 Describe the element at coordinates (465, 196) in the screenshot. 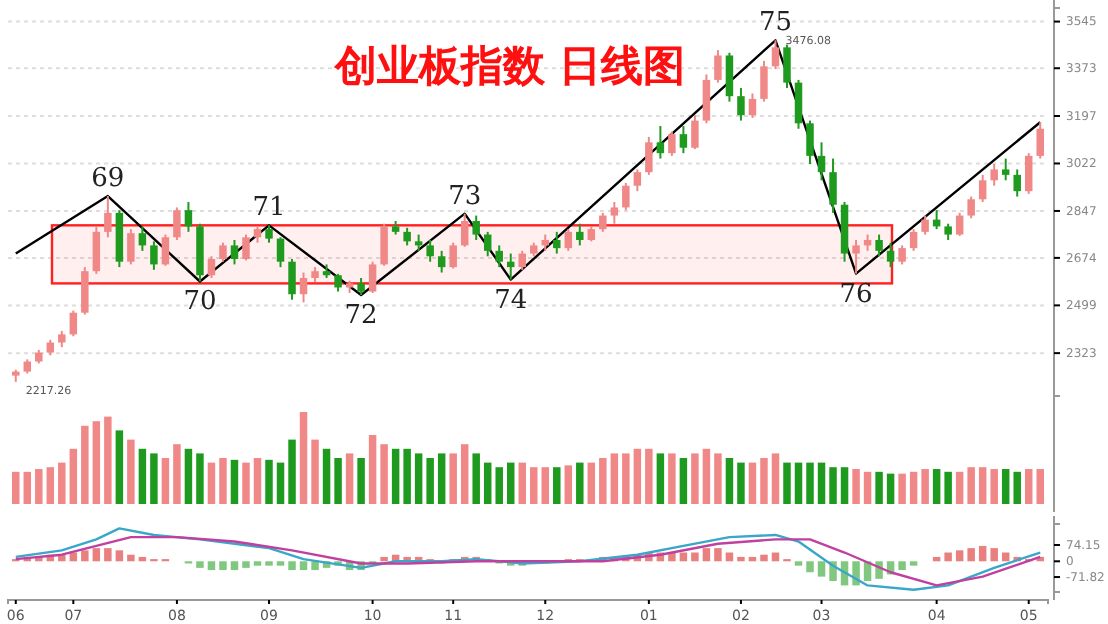

I see `annotation: 73` at that location.